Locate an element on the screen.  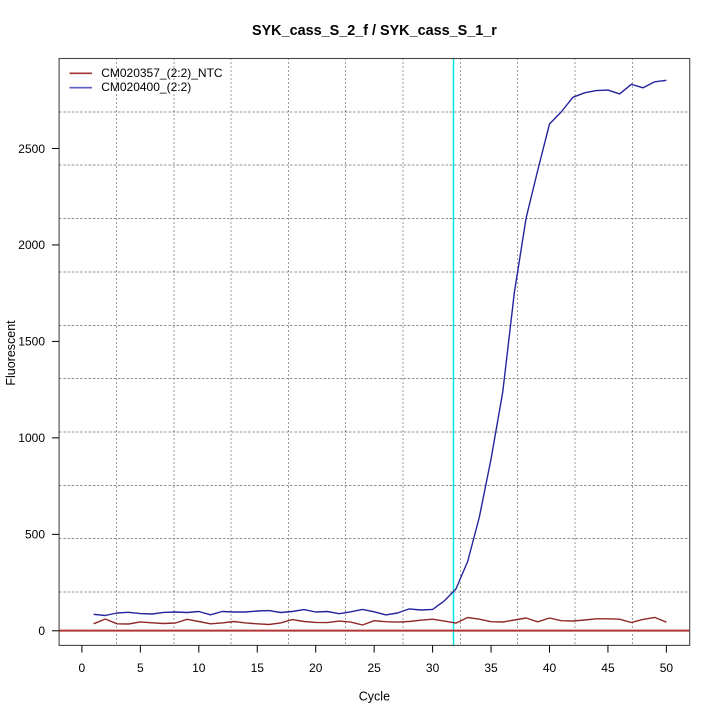
svg-text: 2000 is located at coordinates (31, 245).